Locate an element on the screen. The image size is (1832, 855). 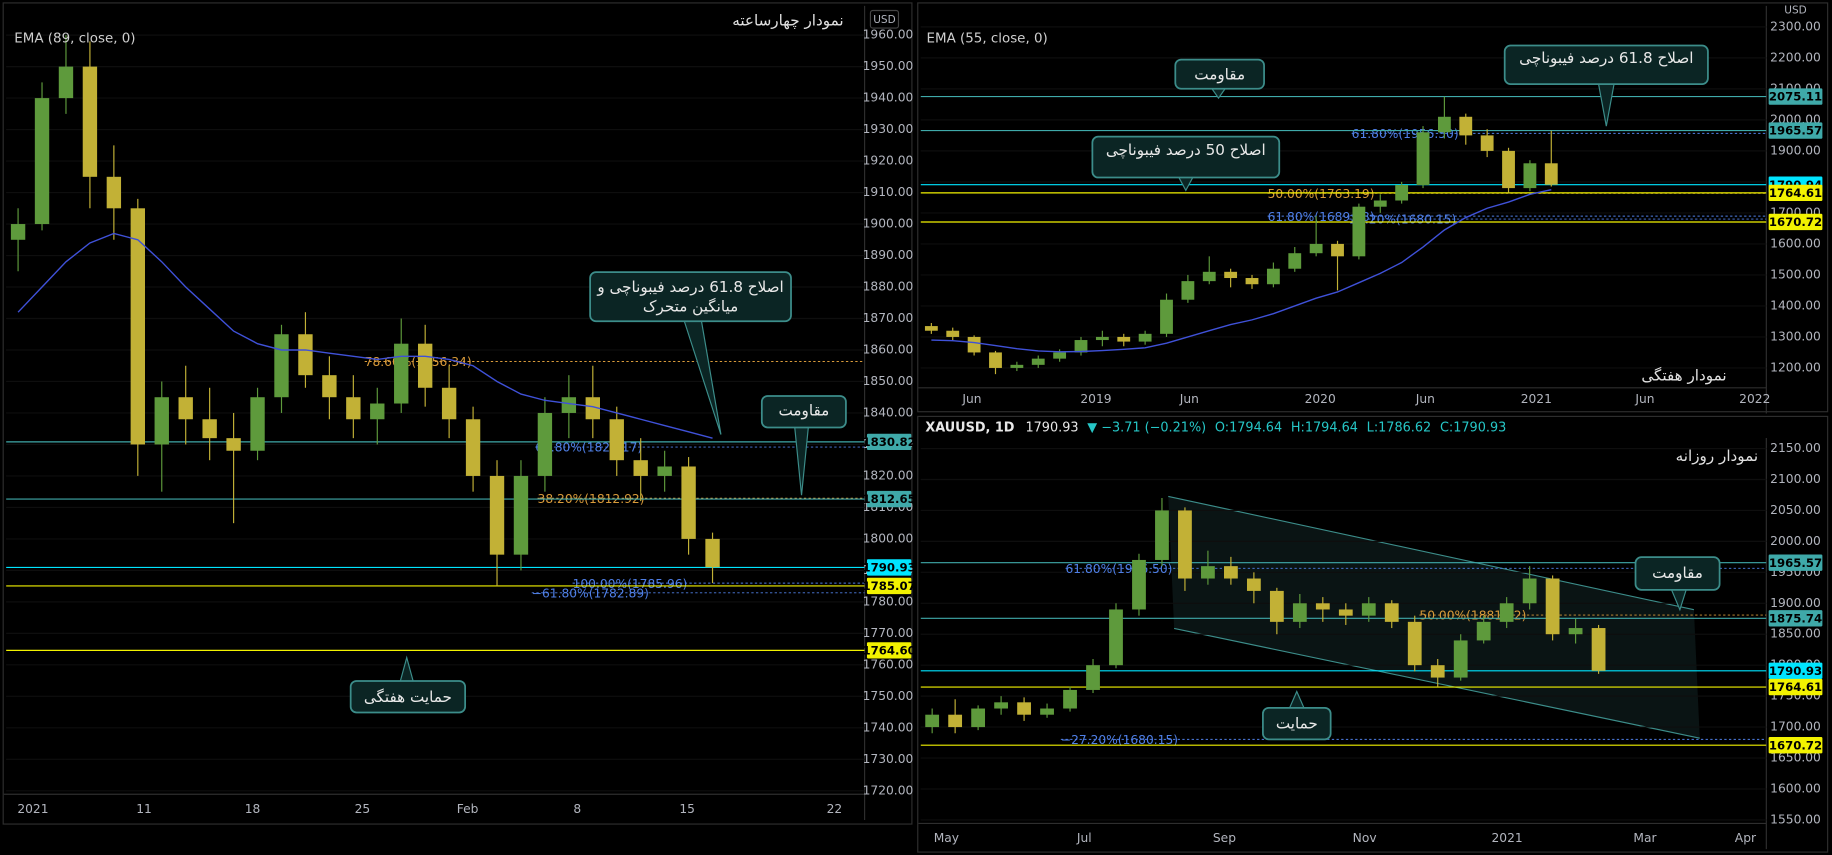
price-badge-label: 1785.07 is located at coordinates (889, 586).